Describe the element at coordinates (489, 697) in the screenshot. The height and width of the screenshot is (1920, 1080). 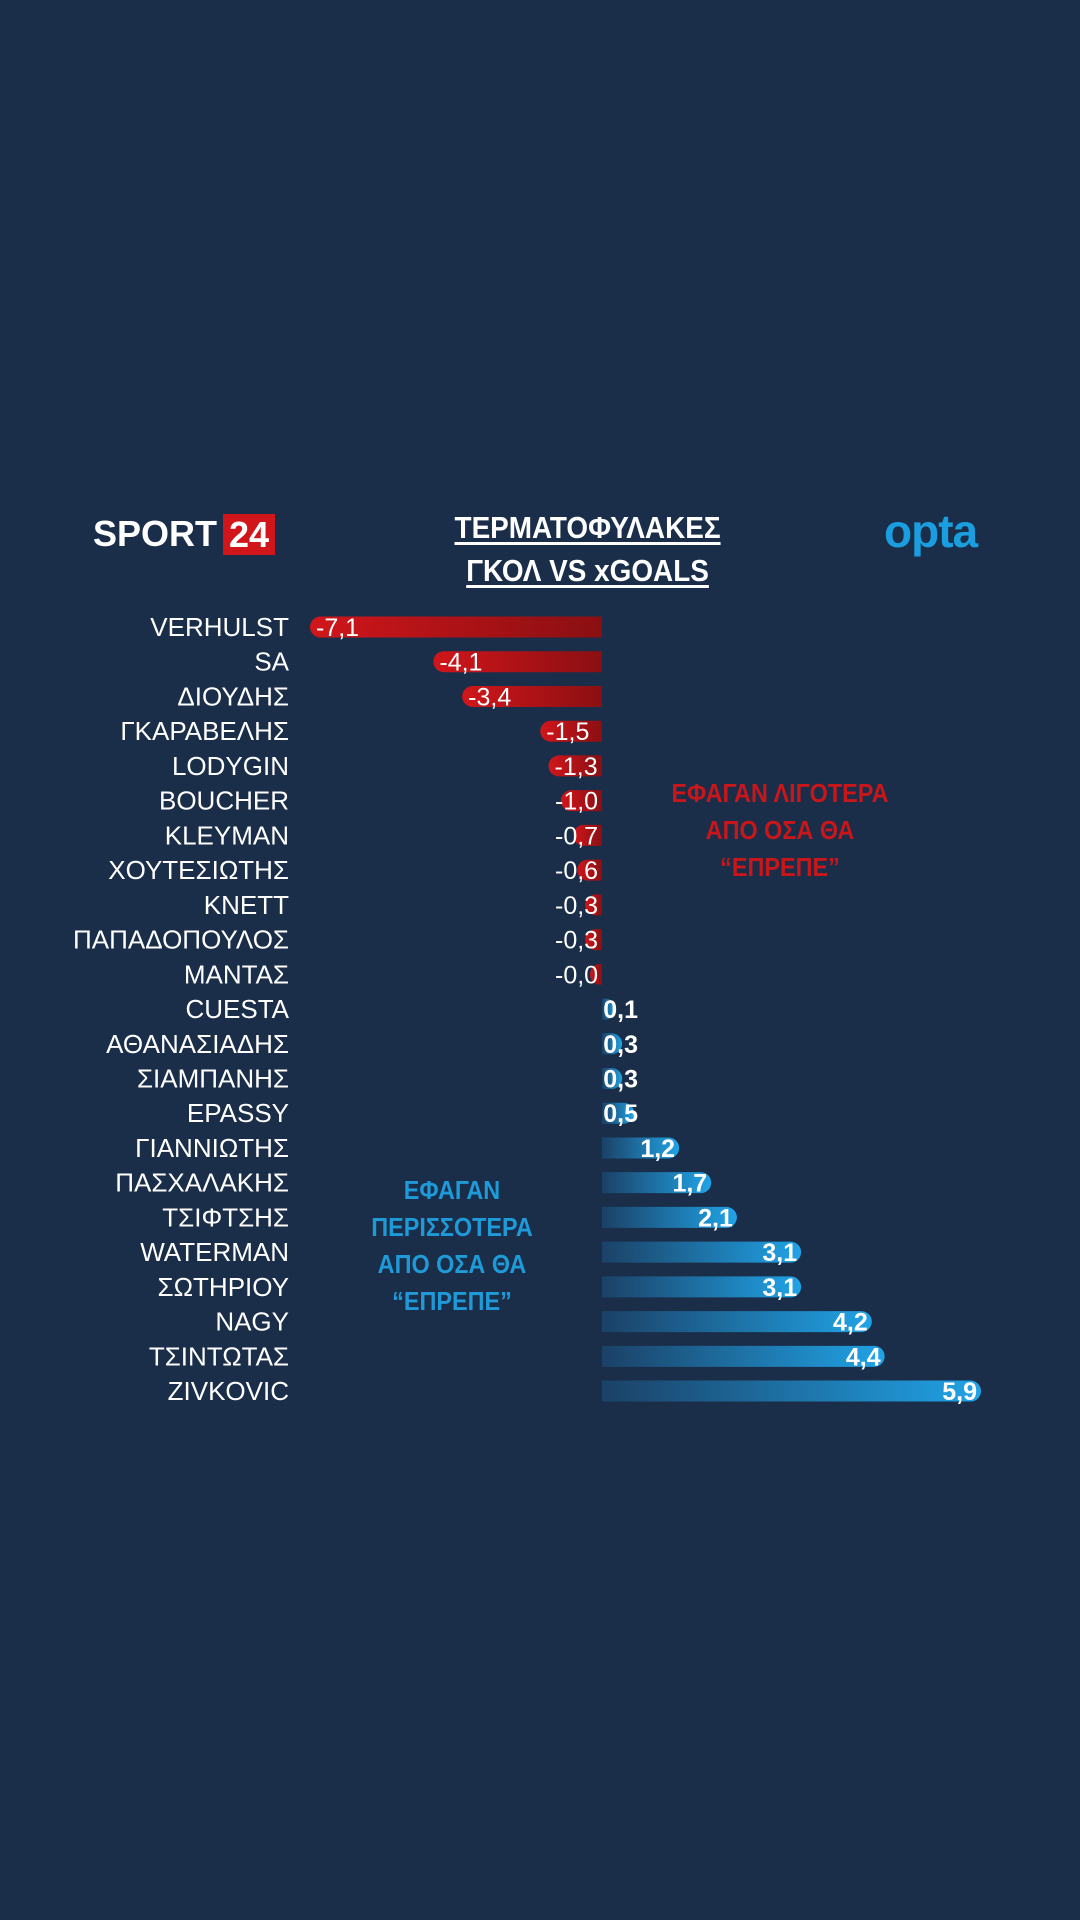
I see `value-label-2: -3,4` at that location.